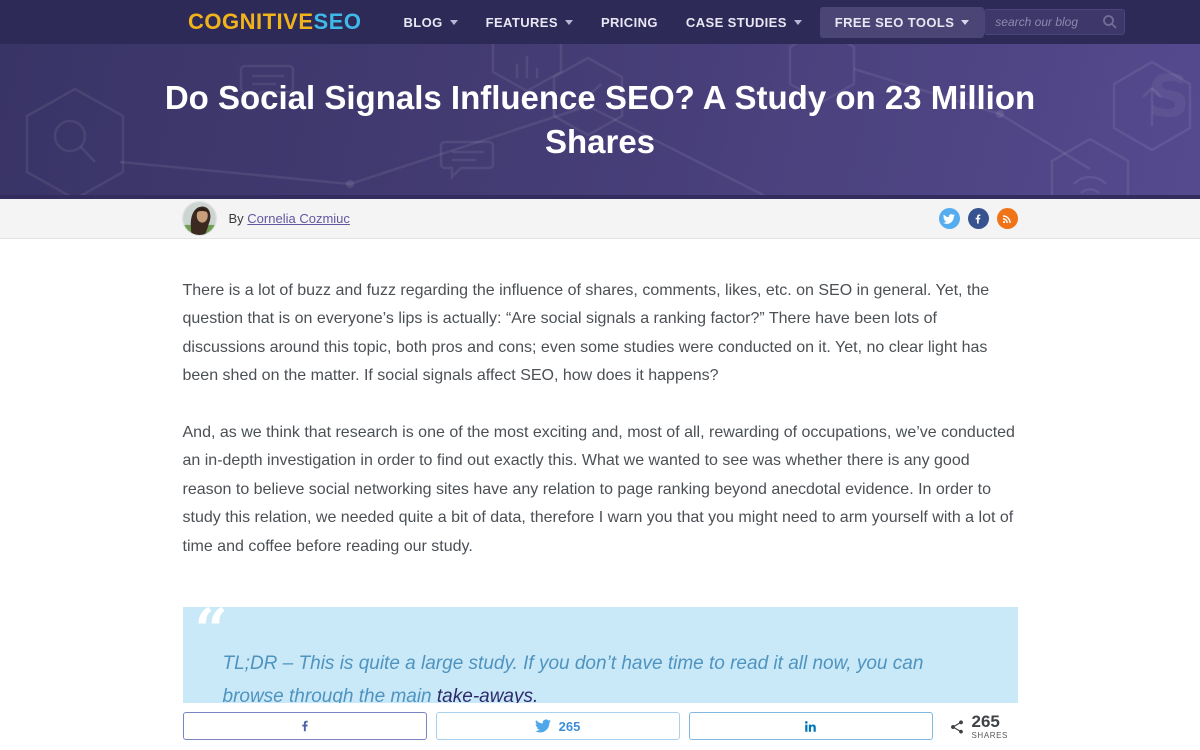 Image resolution: width=1200 pixels, height=750 pixels. What do you see at coordinates (423, 22) in the screenshot?
I see `nav-item-label: BLOG` at bounding box center [423, 22].